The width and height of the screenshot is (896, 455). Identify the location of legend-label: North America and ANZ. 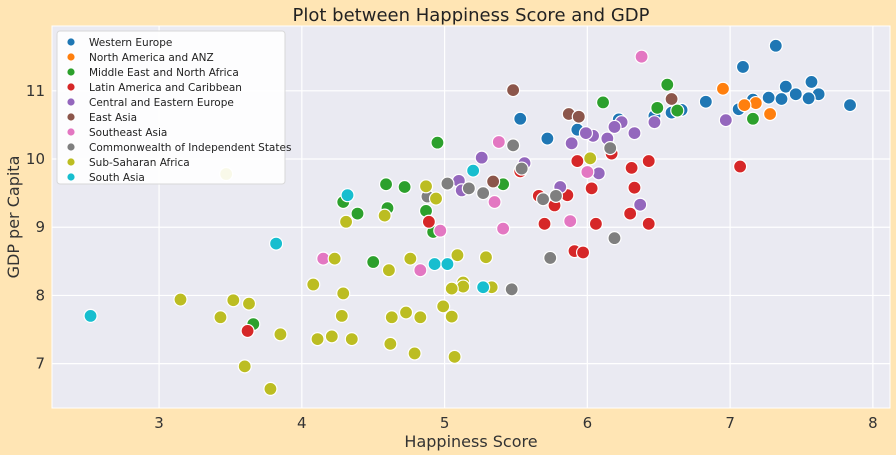
(151, 58).